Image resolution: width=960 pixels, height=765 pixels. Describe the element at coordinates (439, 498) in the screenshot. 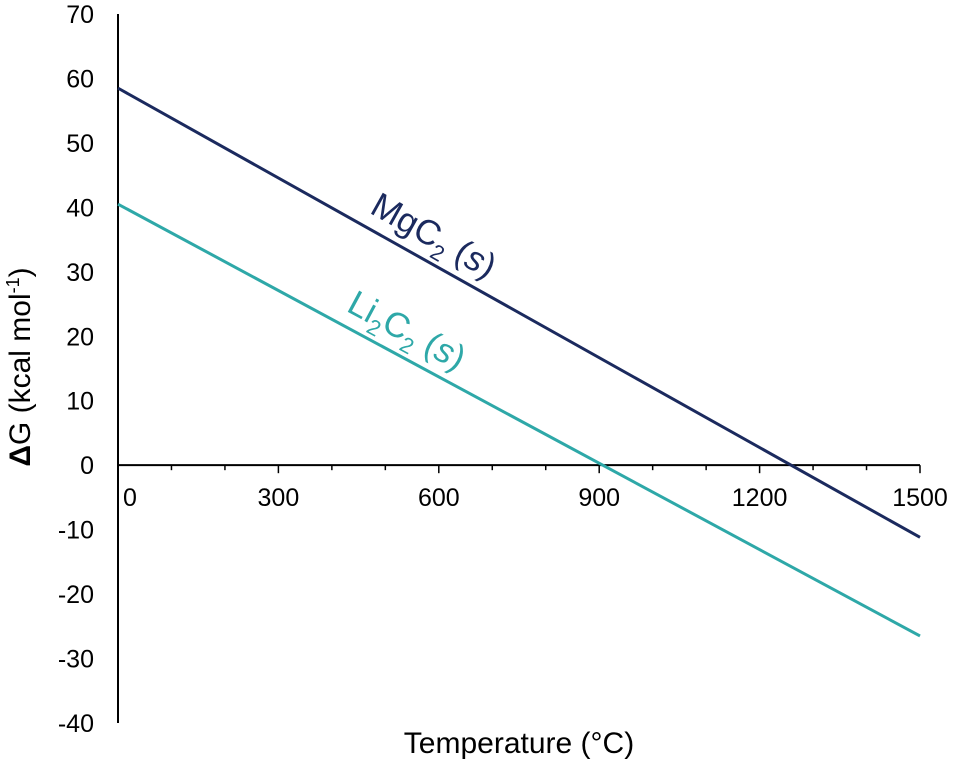

I see `x-tick-label: 600` at that location.